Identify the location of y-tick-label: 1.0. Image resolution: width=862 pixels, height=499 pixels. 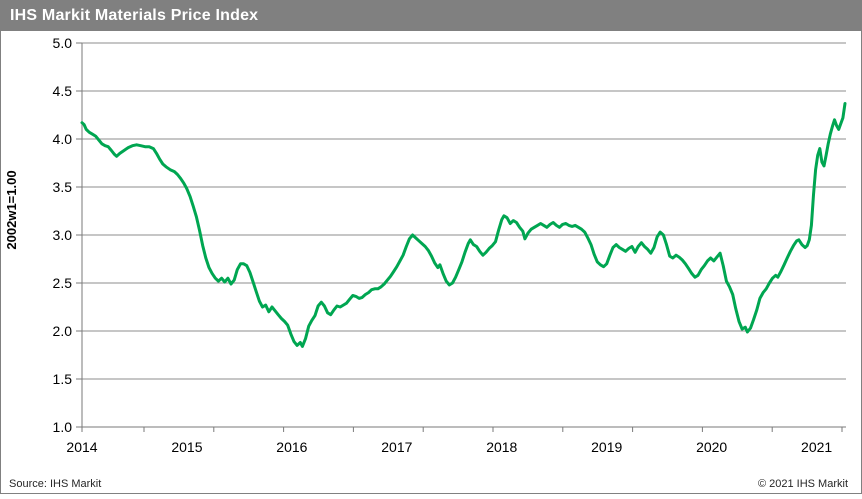
(63, 427).